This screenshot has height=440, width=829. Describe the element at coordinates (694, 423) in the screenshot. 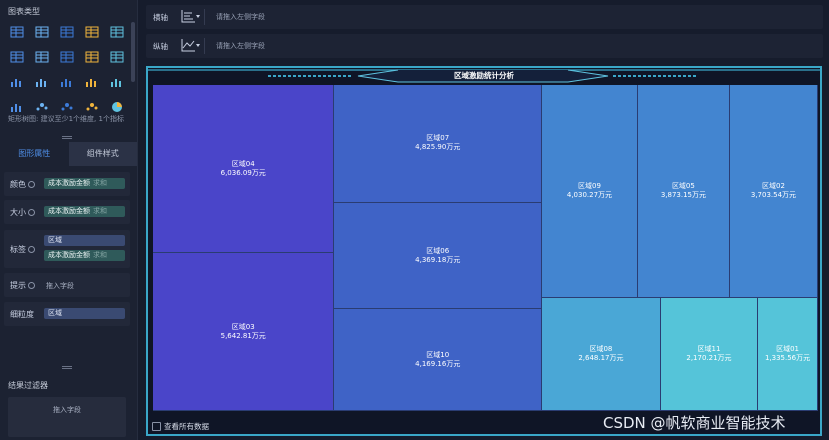

I see `watermark: CSDN @帆软商业智能技术` at that location.